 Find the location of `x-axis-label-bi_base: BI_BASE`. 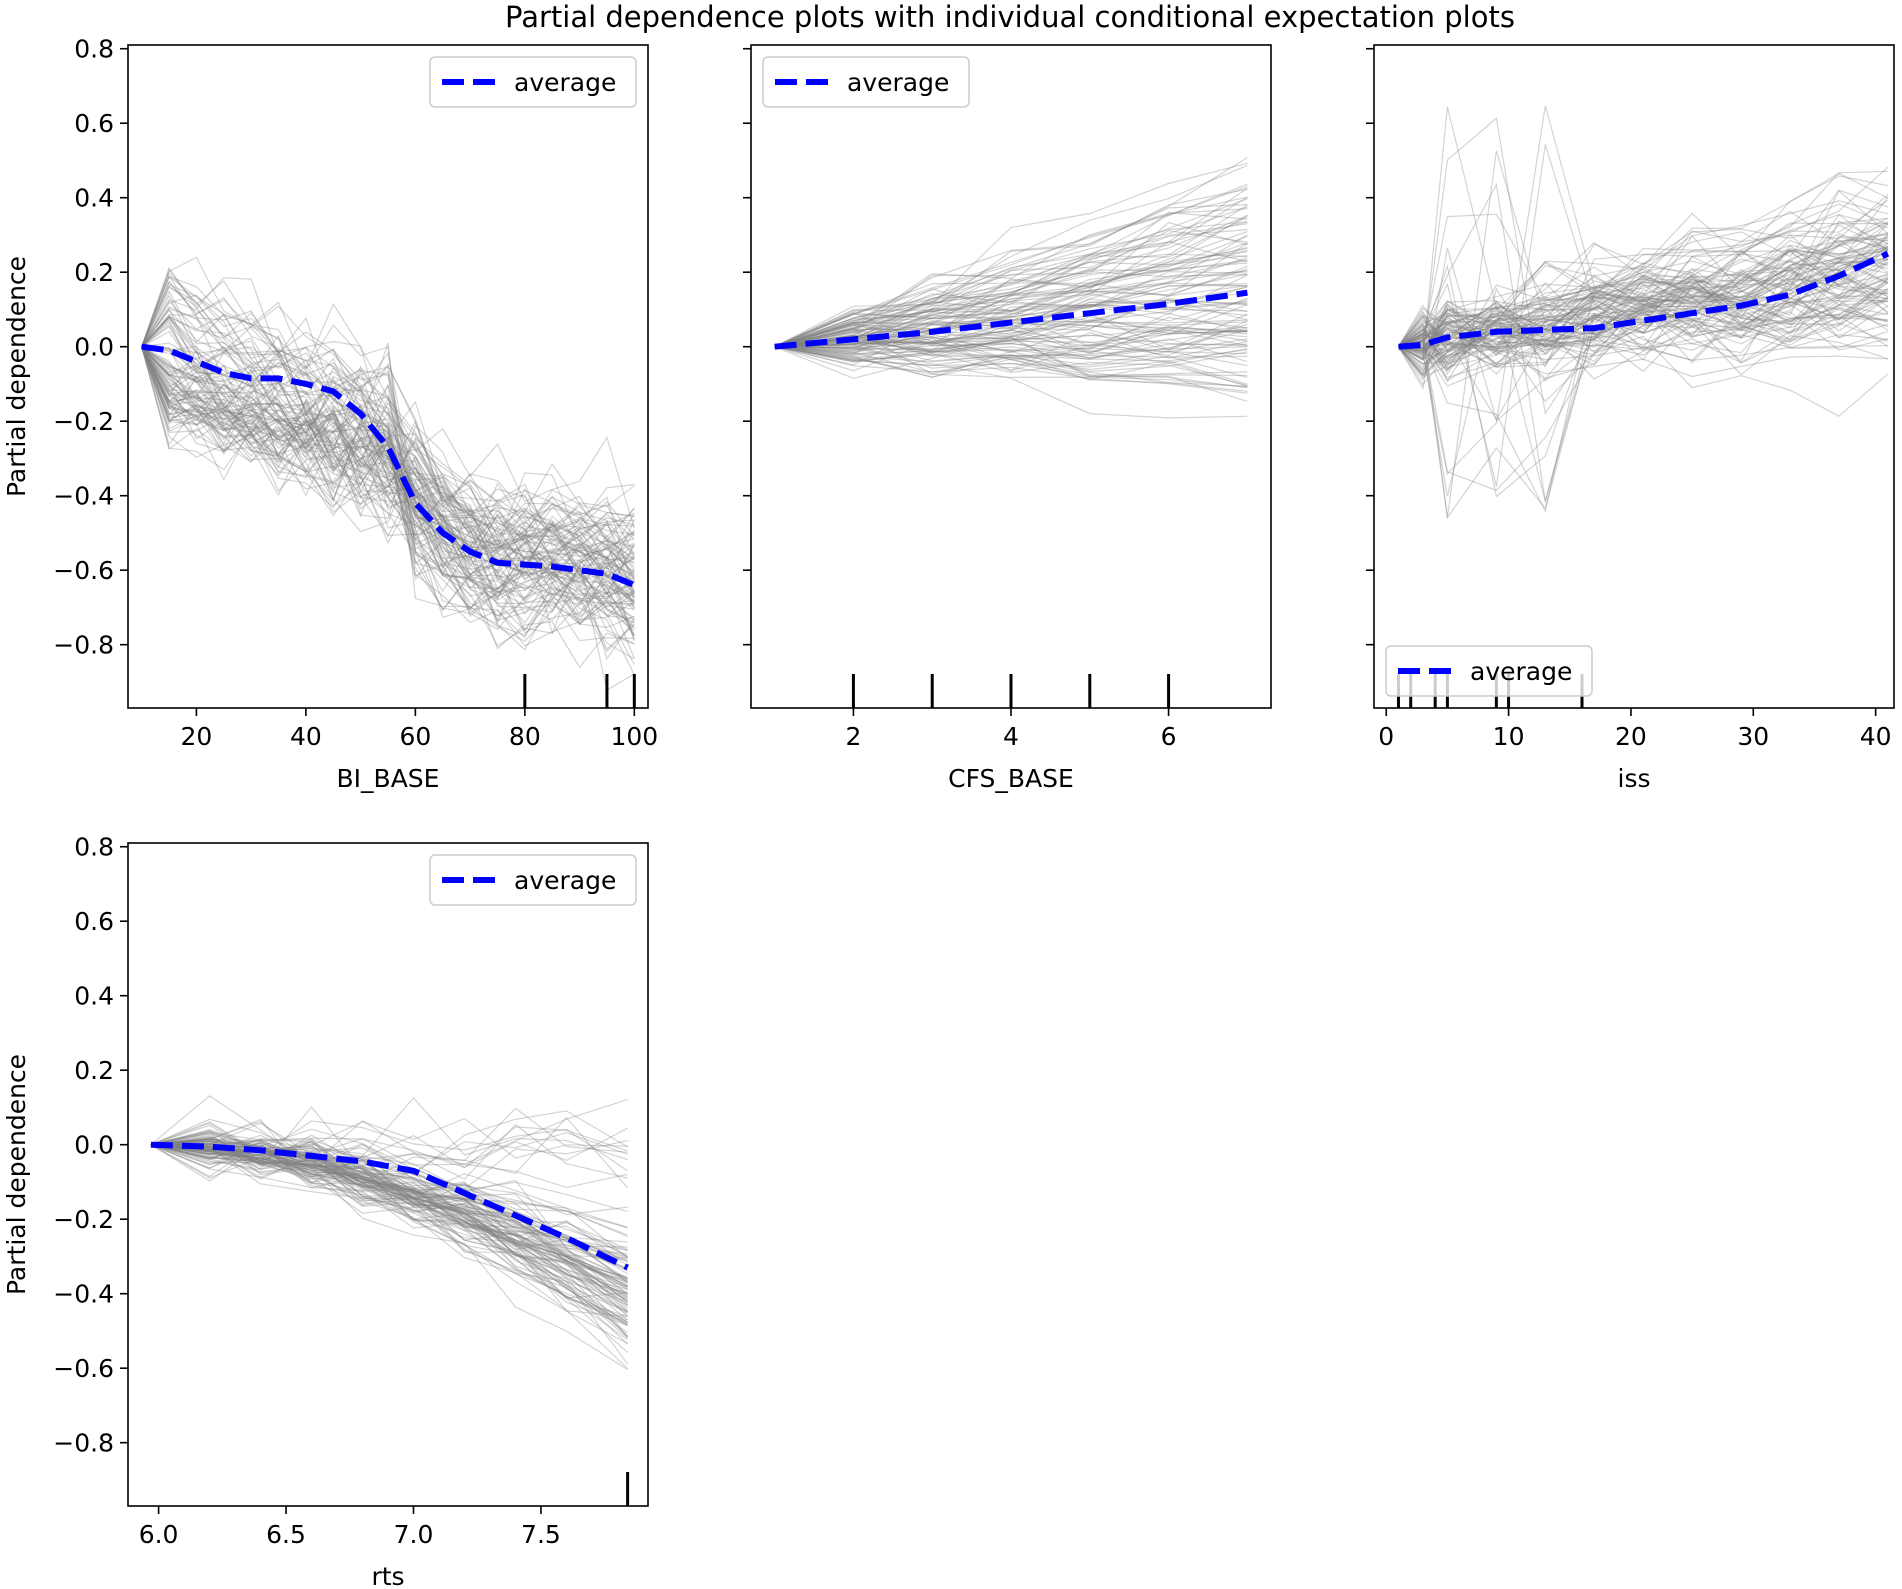

x-axis-label-bi_base: BI_BASE is located at coordinates (388, 778).